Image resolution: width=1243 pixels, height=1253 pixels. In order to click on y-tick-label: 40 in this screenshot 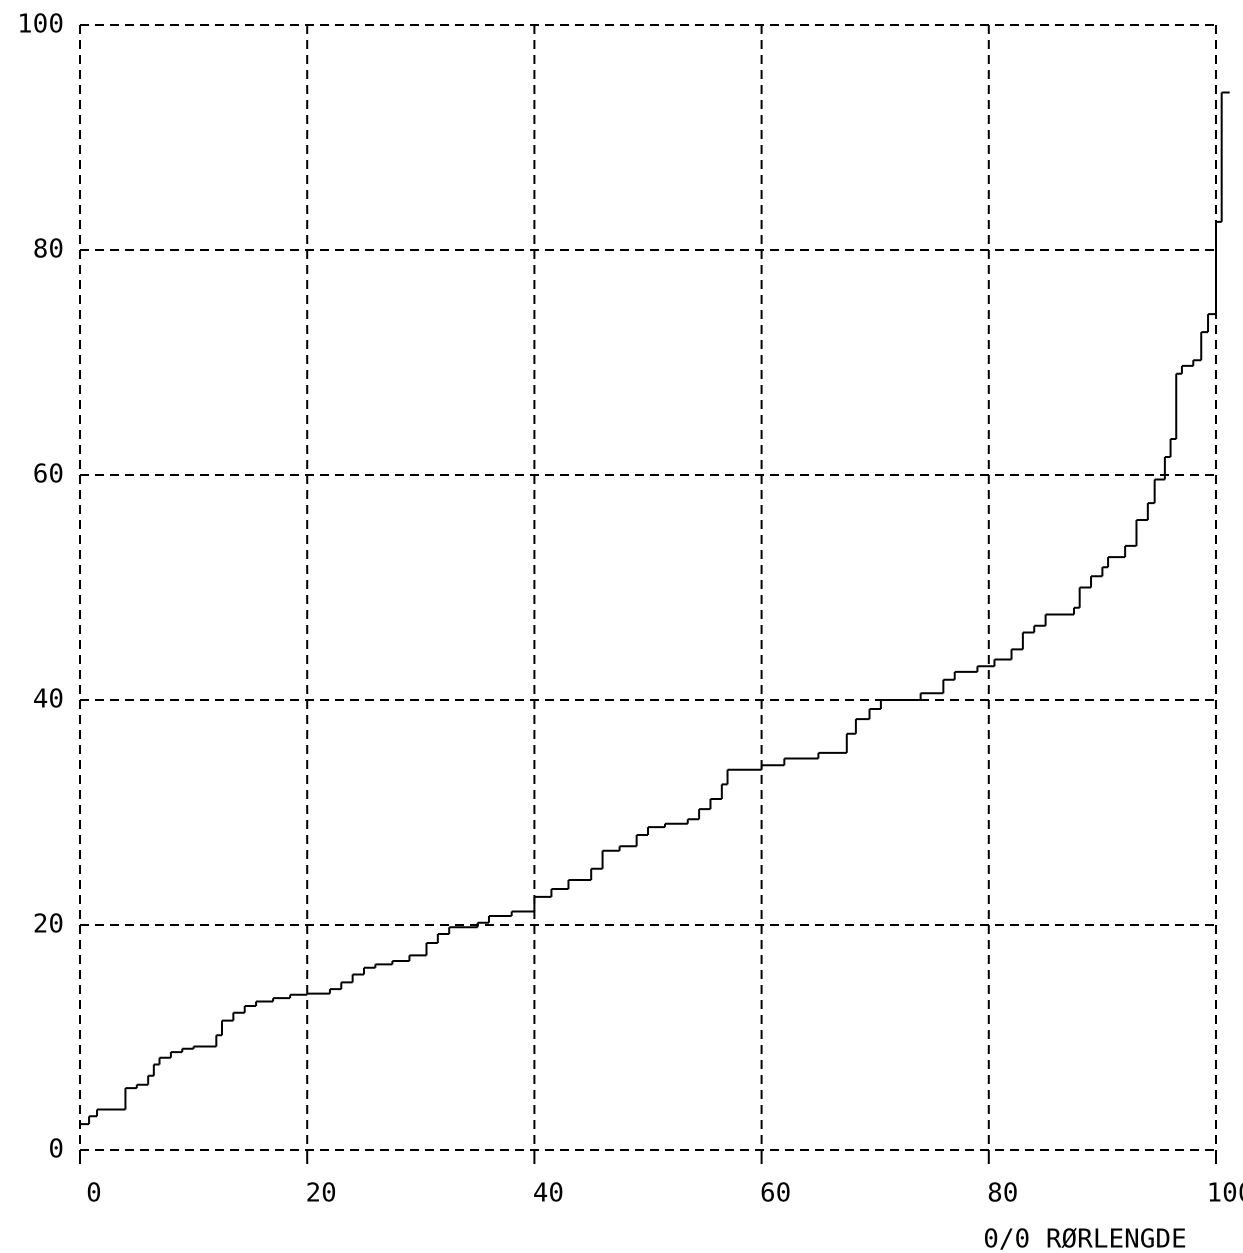, I will do `click(48, 700)`.